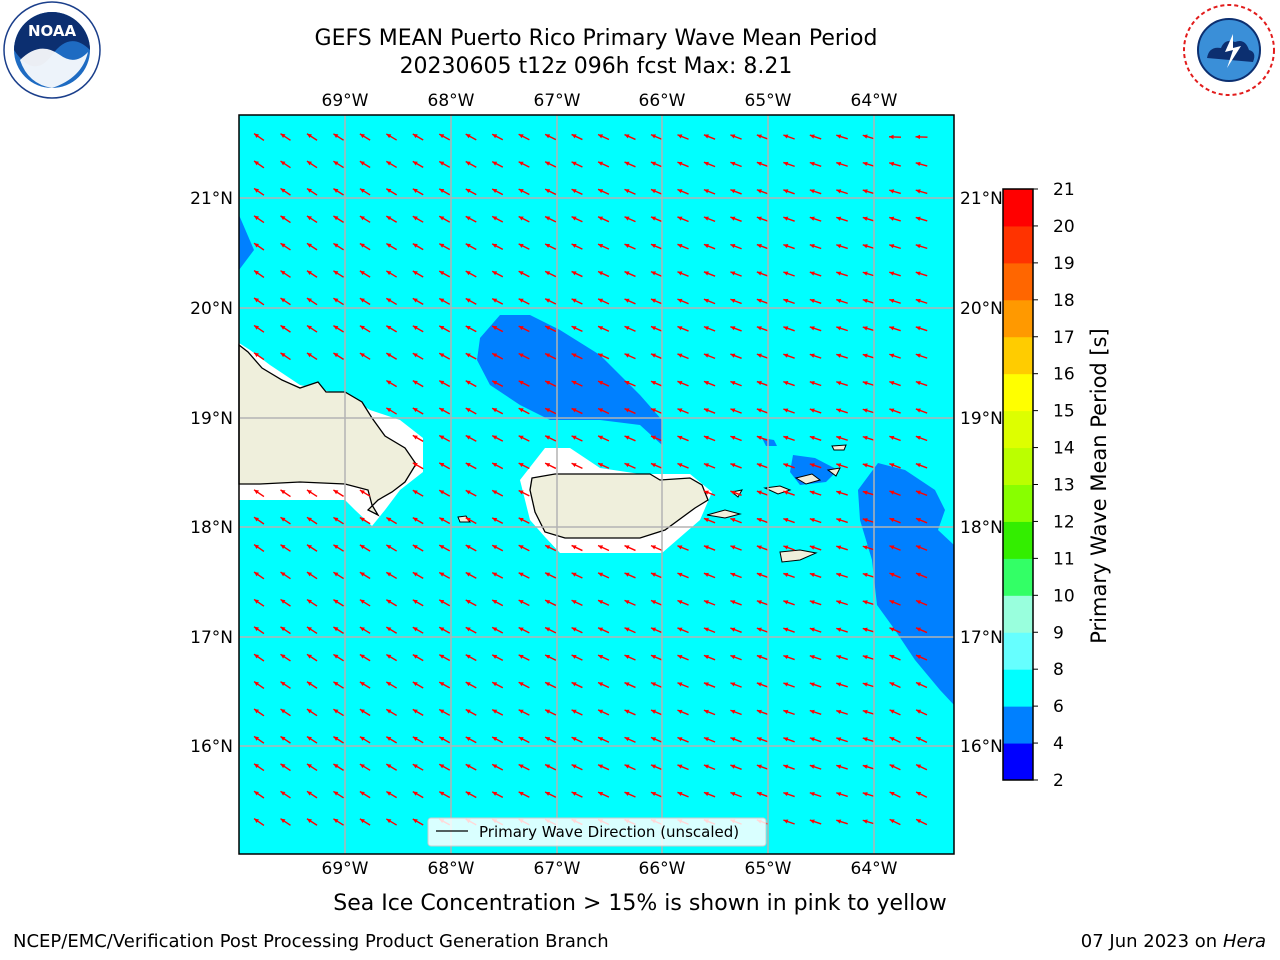 This screenshot has height=960, width=1280. Describe the element at coordinates (1064, 338) in the screenshot. I see `colorbar-tick-label: 17` at that location.